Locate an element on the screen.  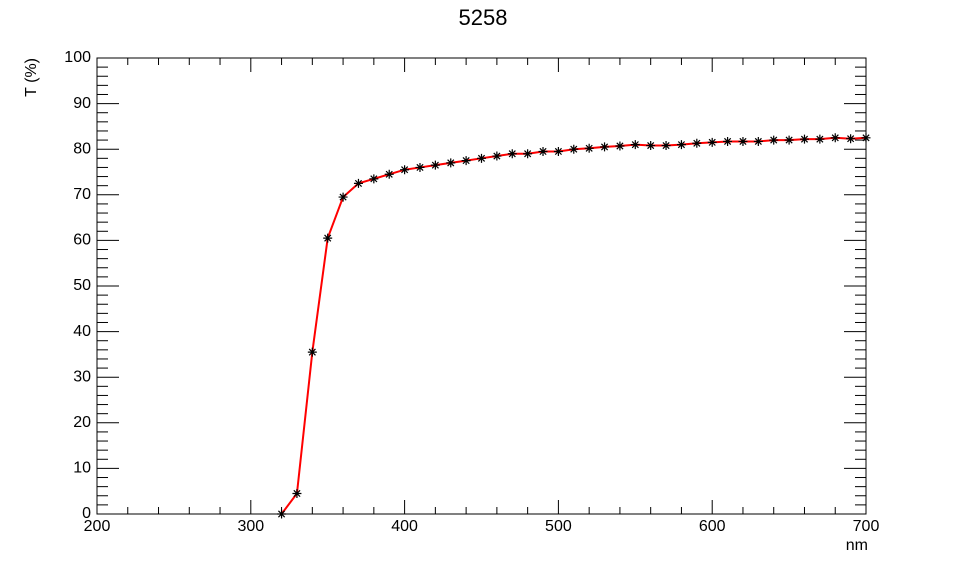
y-tick-label: 40 is located at coordinates (82, 331).